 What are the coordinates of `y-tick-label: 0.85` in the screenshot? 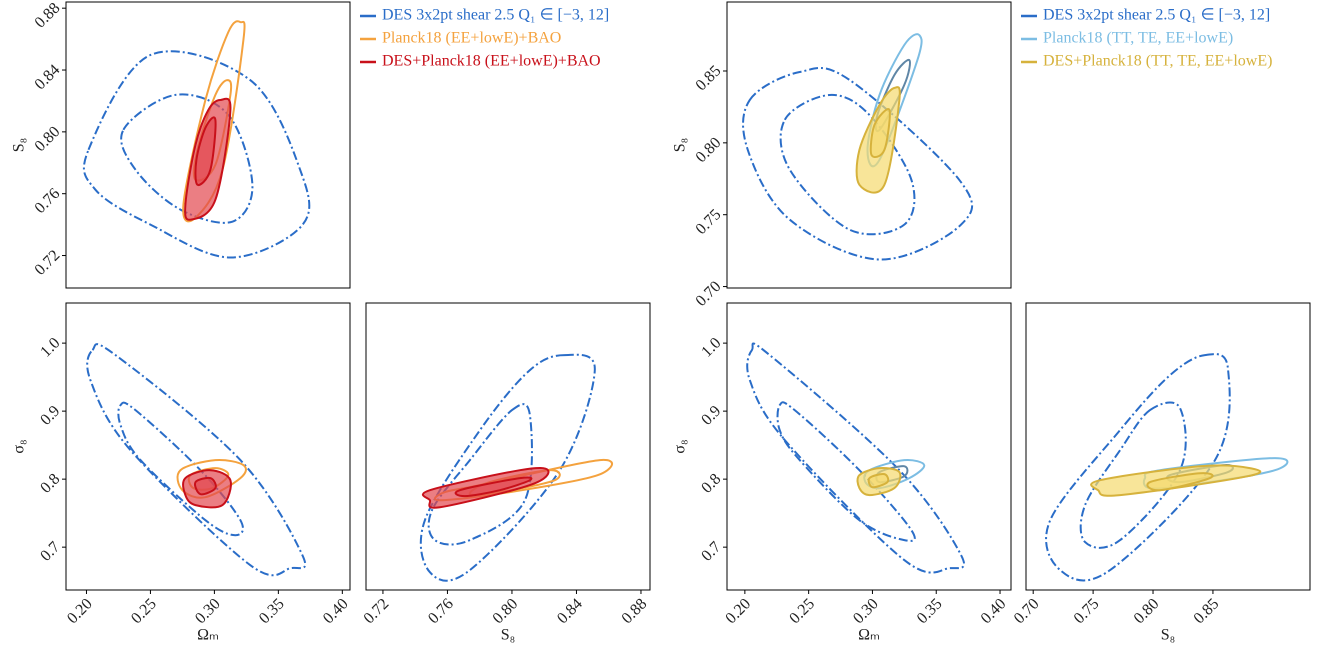 It's located at (709, 78).